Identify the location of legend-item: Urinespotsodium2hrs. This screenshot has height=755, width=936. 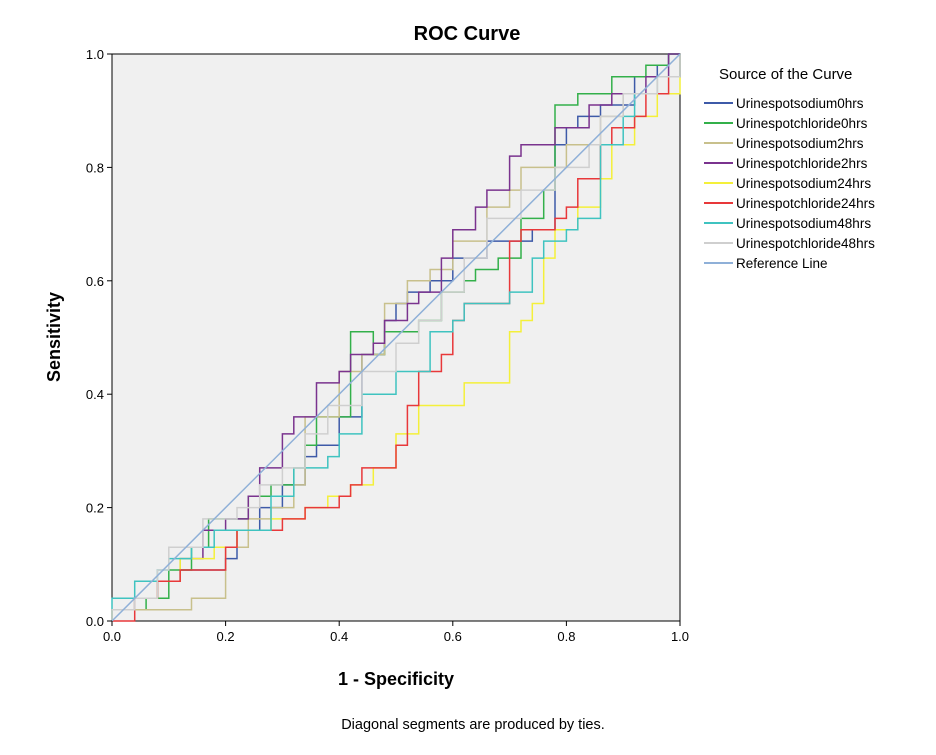
(784, 143).